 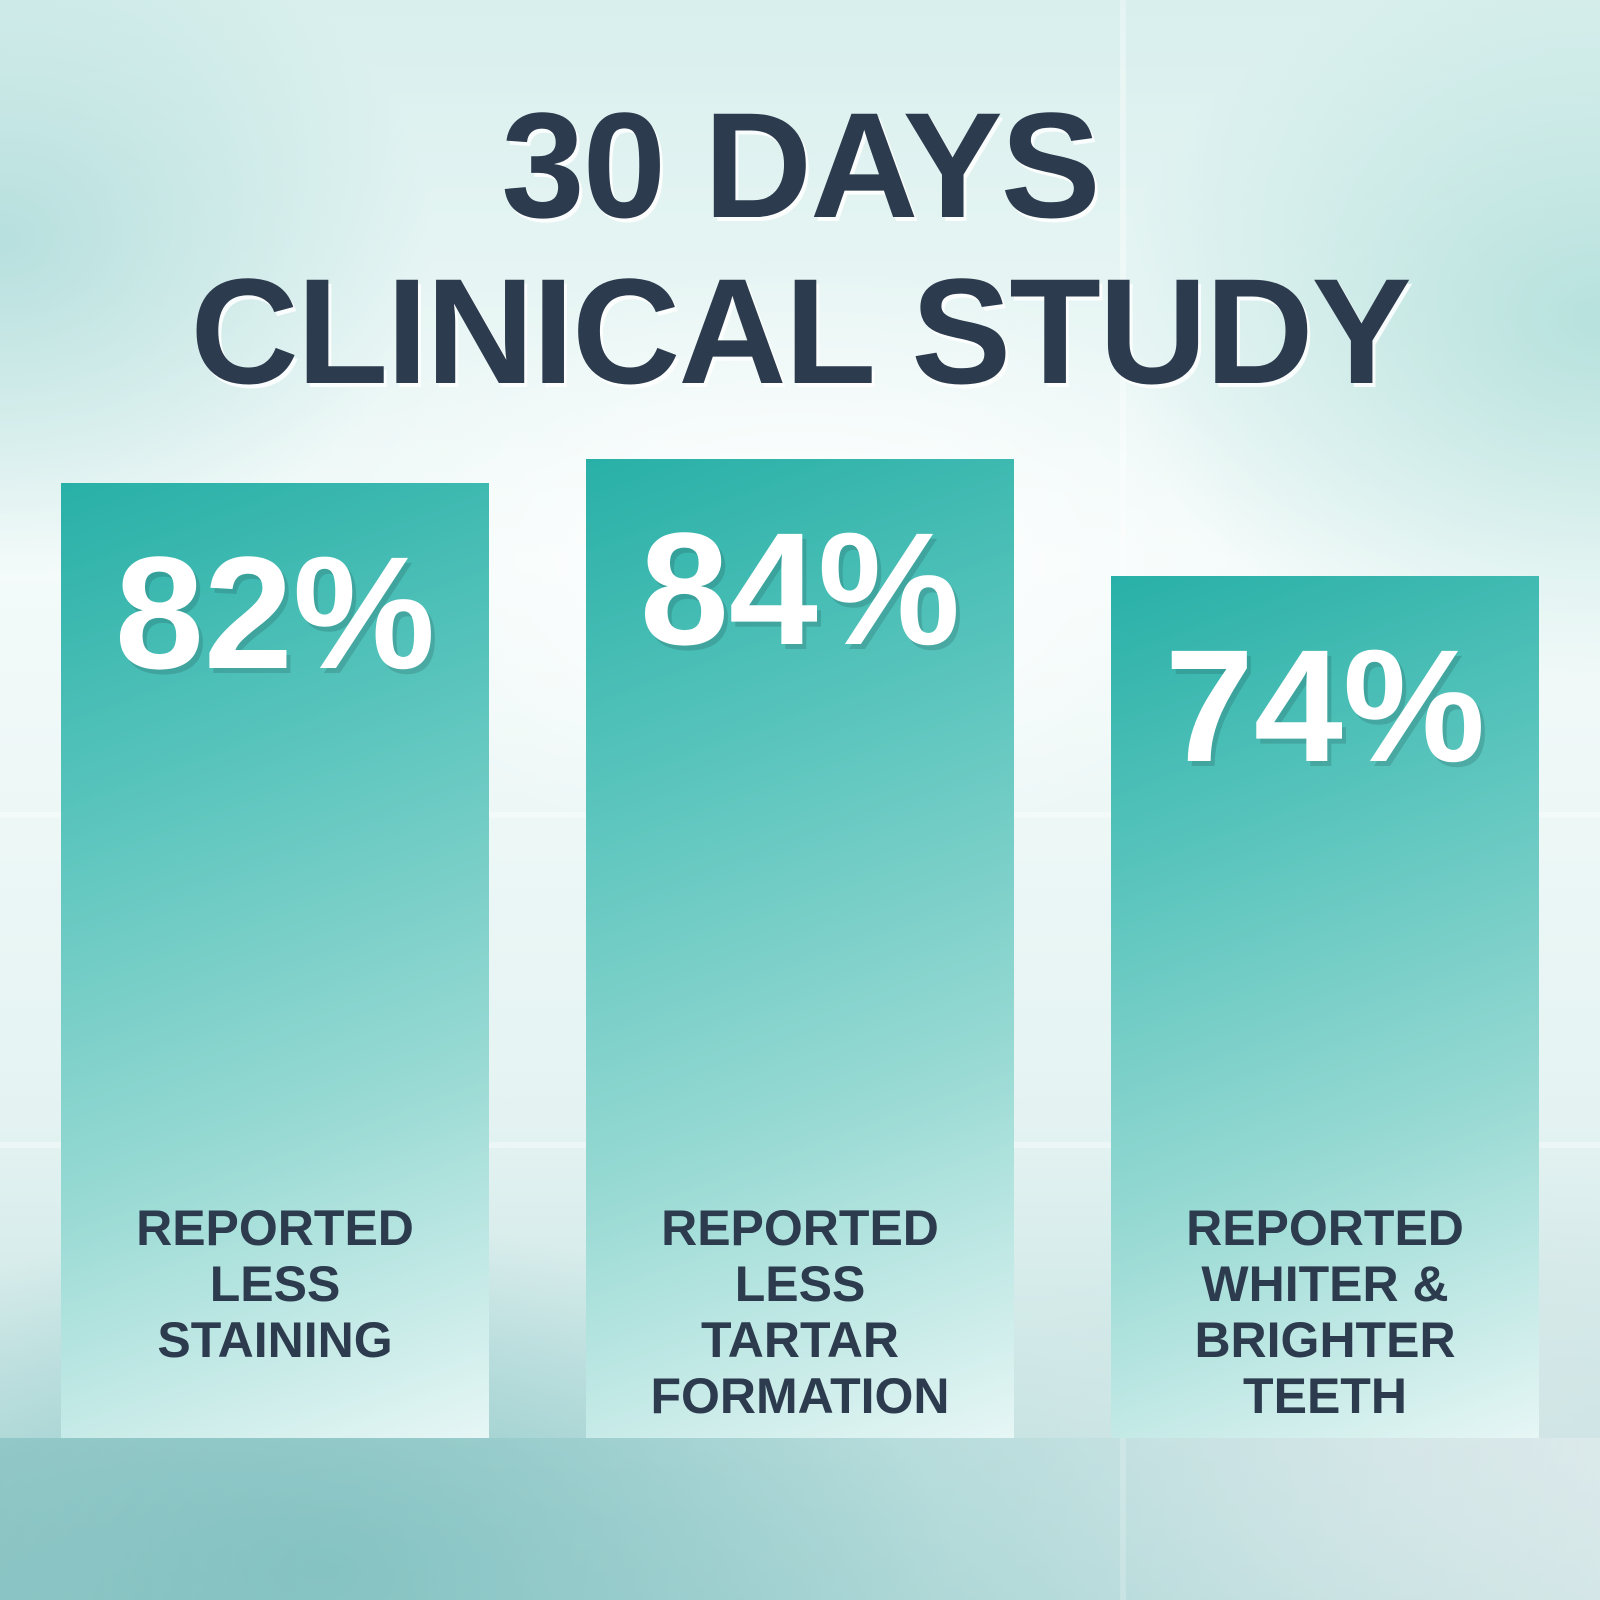 What do you see at coordinates (800, 1519) in the screenshot?
I see `floor` at bounding box center [800, 1519].